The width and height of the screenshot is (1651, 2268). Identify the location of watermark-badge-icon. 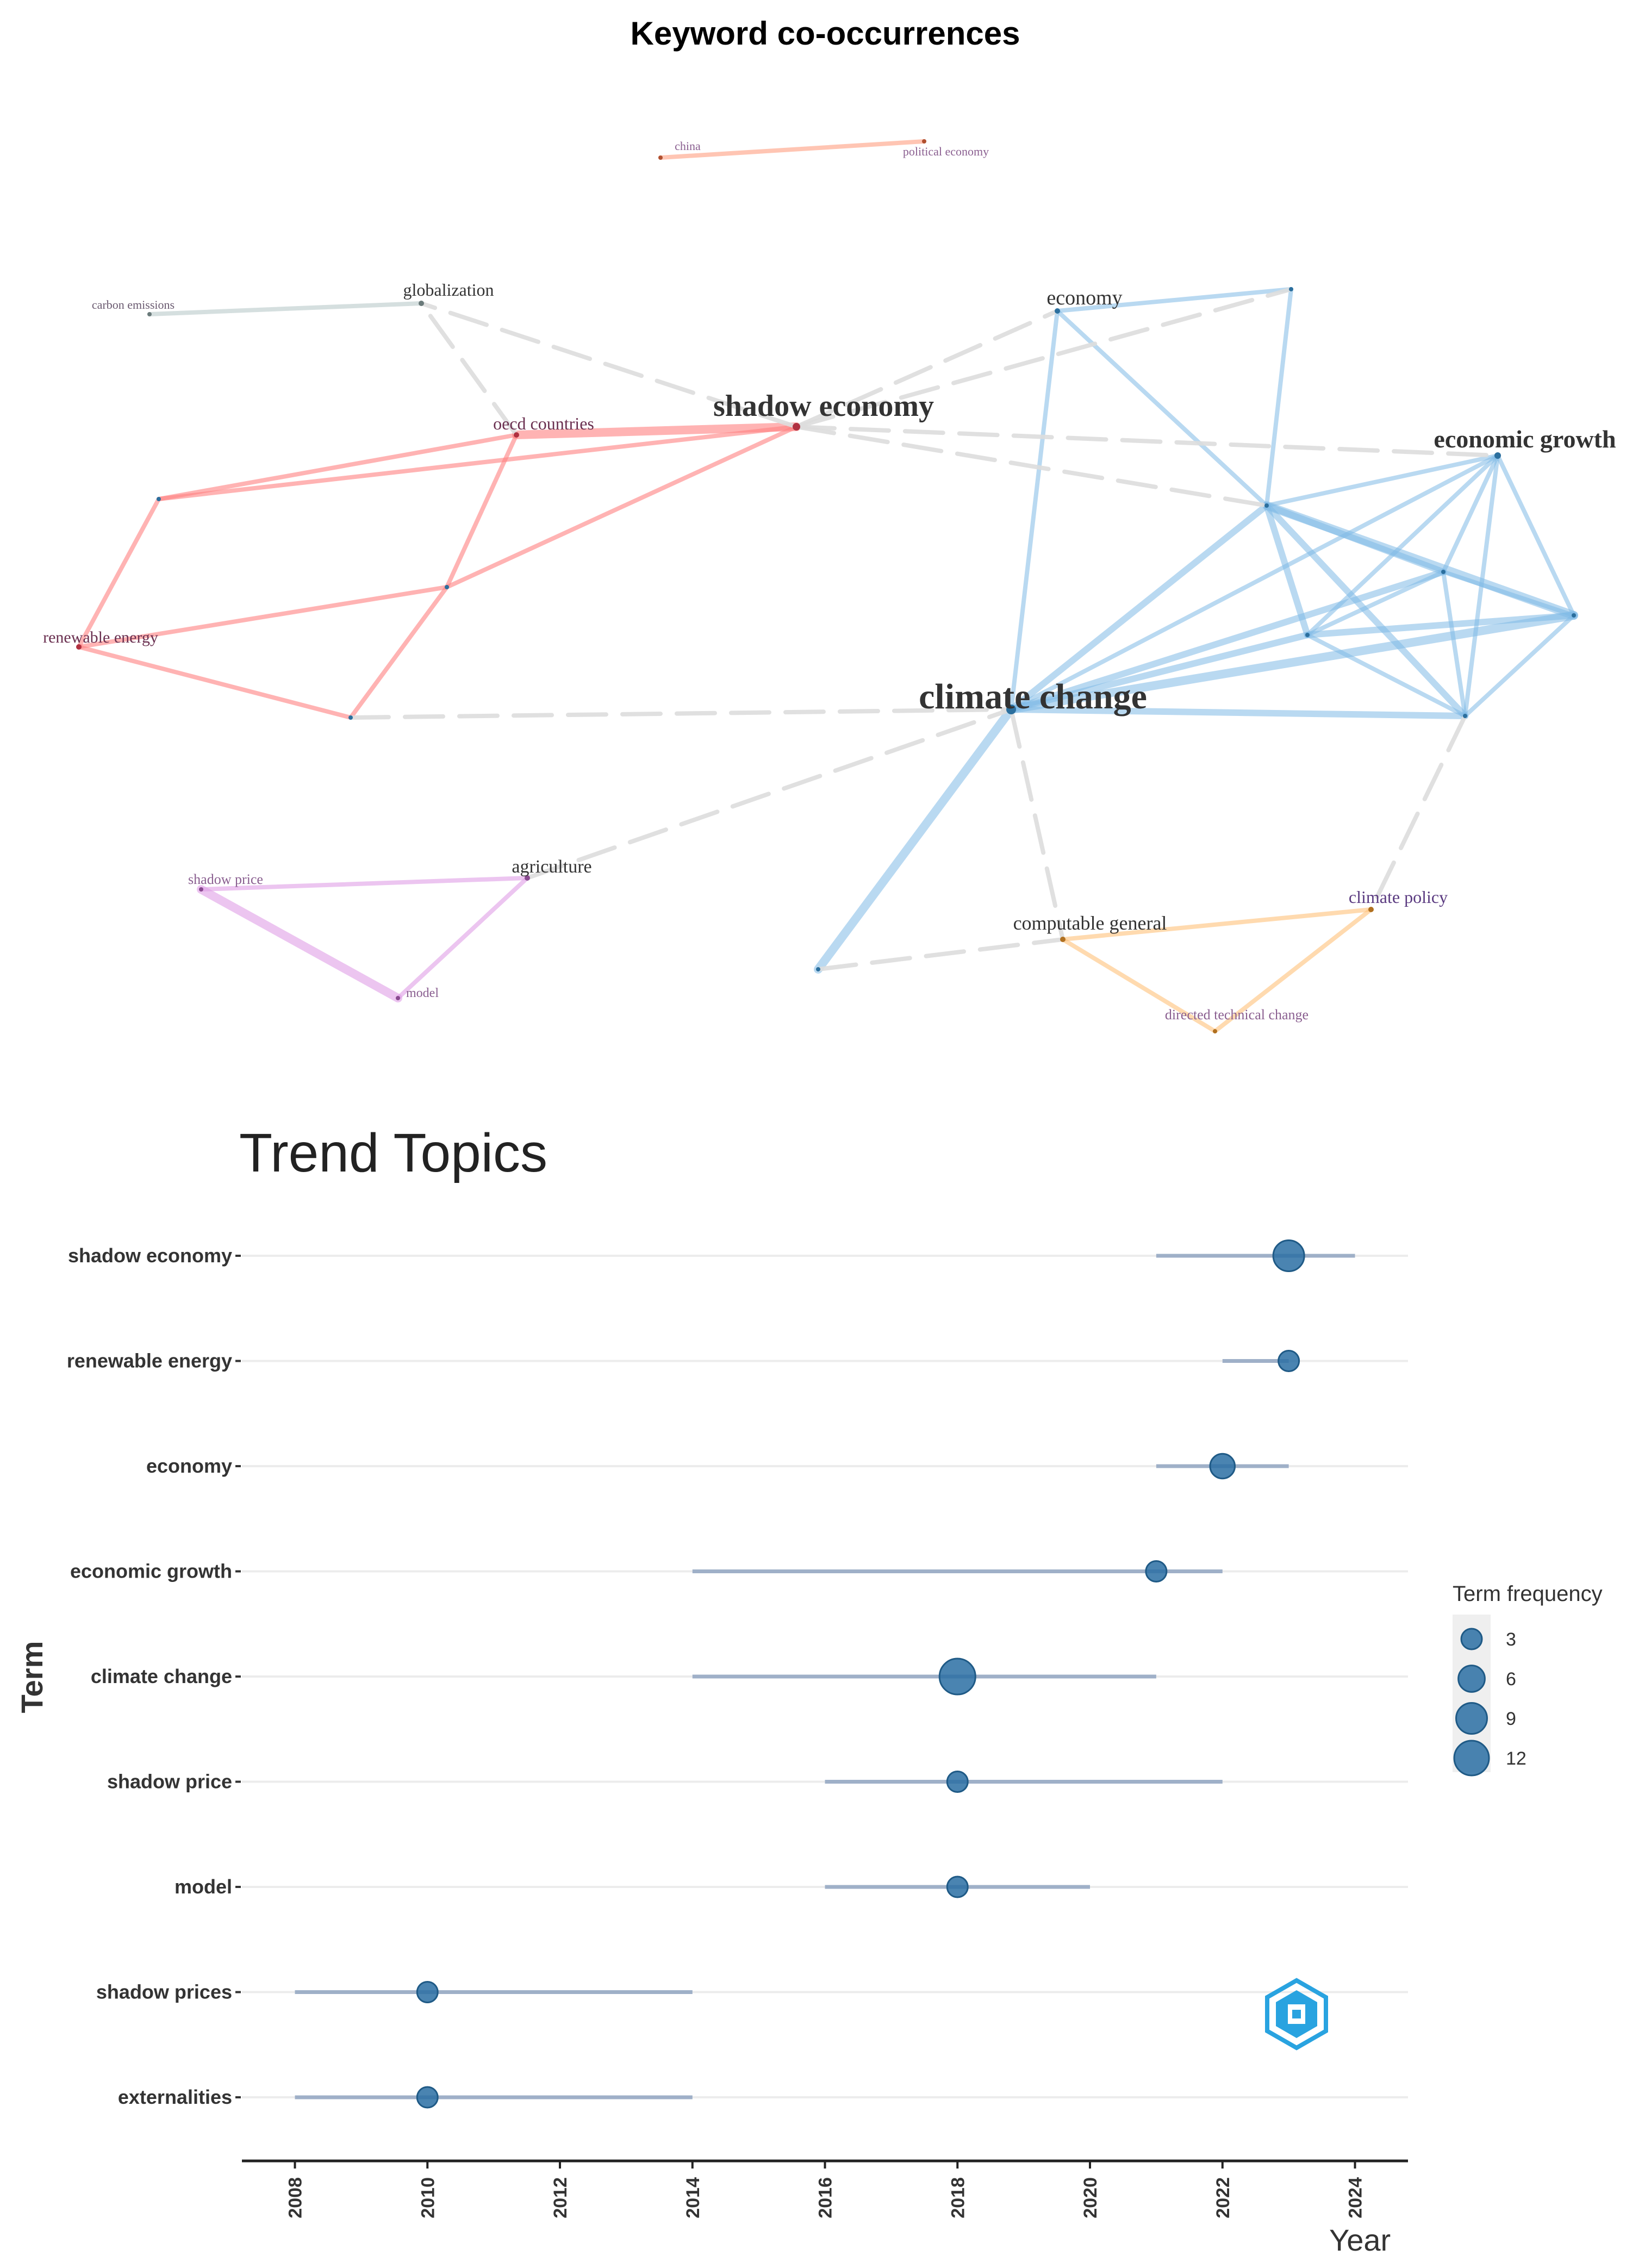
(1296, 2014).